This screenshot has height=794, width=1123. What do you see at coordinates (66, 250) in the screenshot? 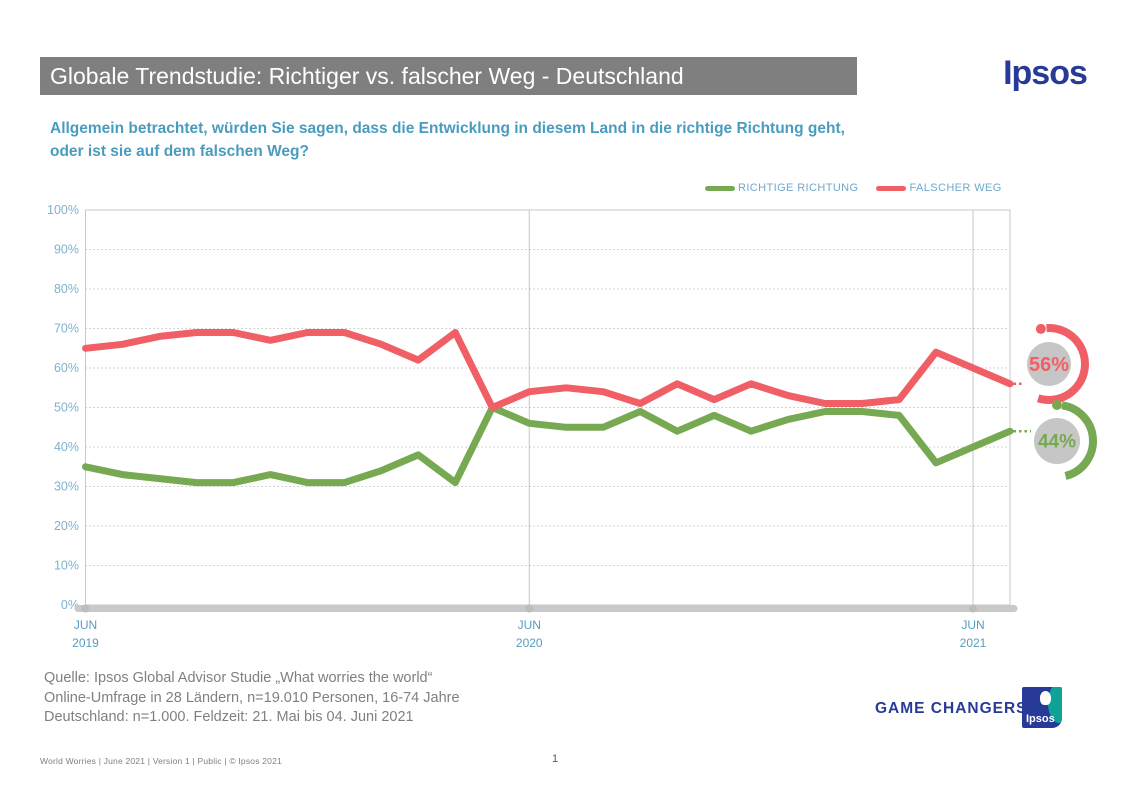
I see `y-axis-label: 90%` at bounding box center [66, 250].